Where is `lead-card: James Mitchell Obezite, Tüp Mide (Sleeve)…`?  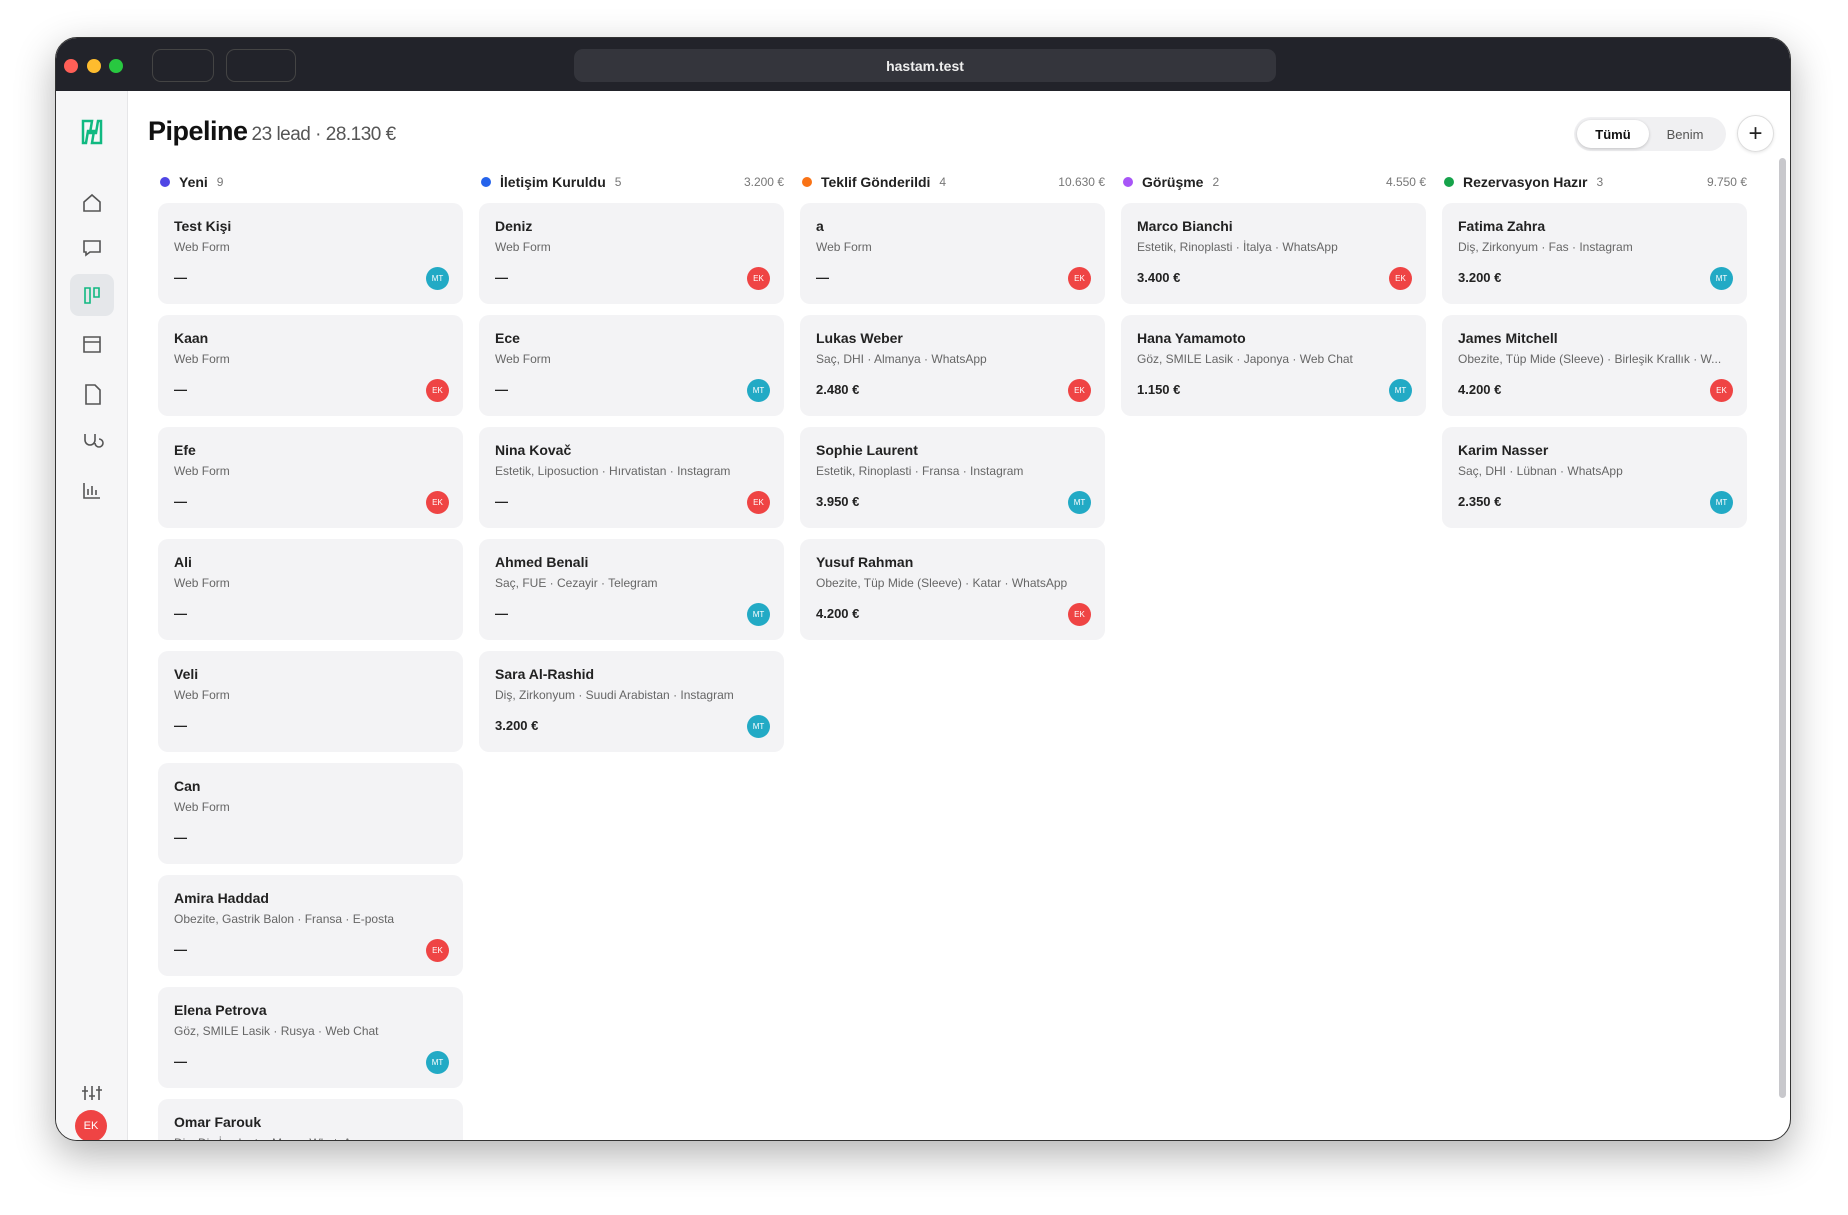
lead-card: James Mitchell Obezite, Tüp Mide (Sleeve)… is located at coordinates (1594, 365).